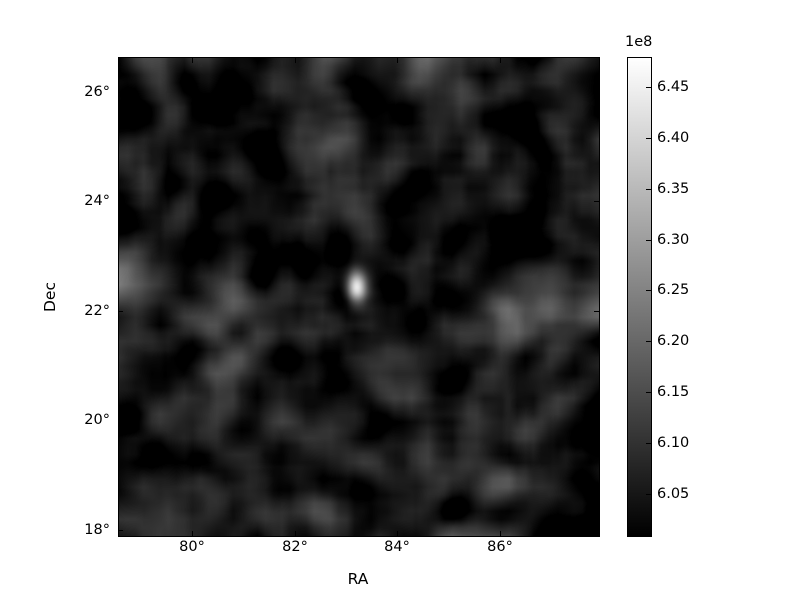 This screenshot has height=600, width=800. What do you see at coordinates (596, 420) in the screenshot?
I see `y-tick-20-right` at bounding box center [596, 420].